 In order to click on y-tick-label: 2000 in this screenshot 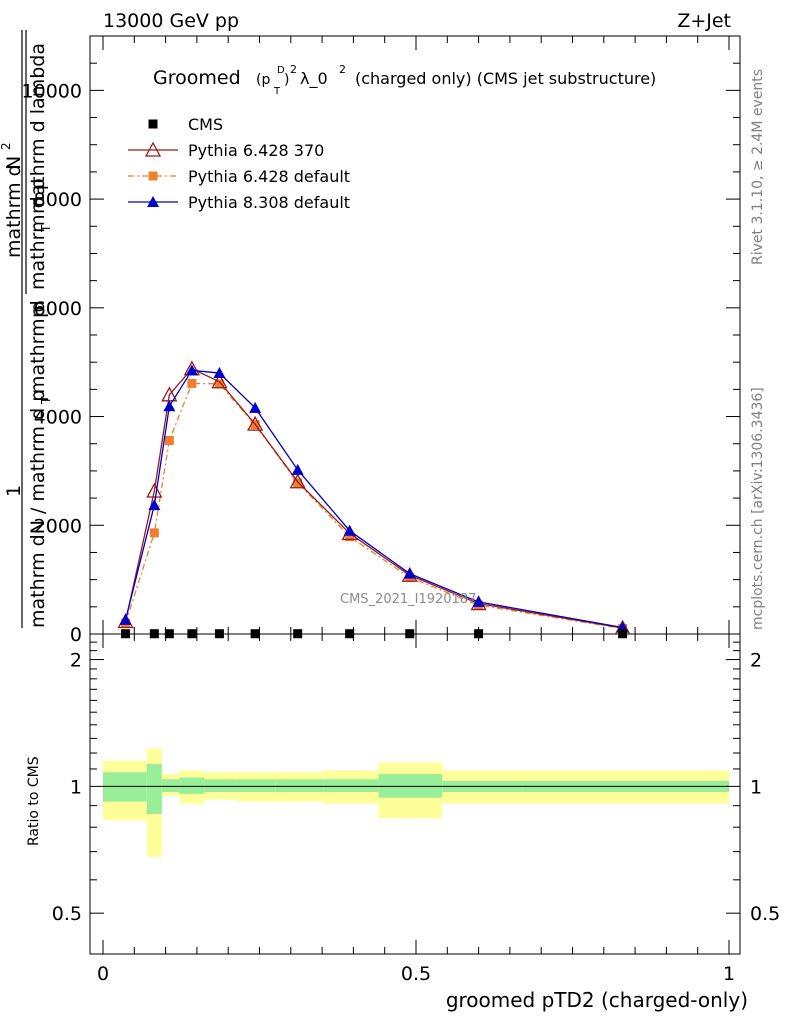, I will do `click(58, 526)`.